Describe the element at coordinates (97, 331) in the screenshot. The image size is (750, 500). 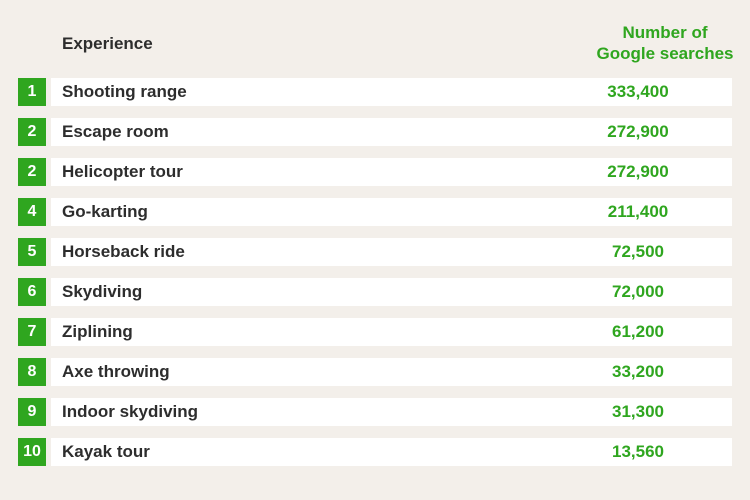
I see `experience-label: Ziplining` at that location.